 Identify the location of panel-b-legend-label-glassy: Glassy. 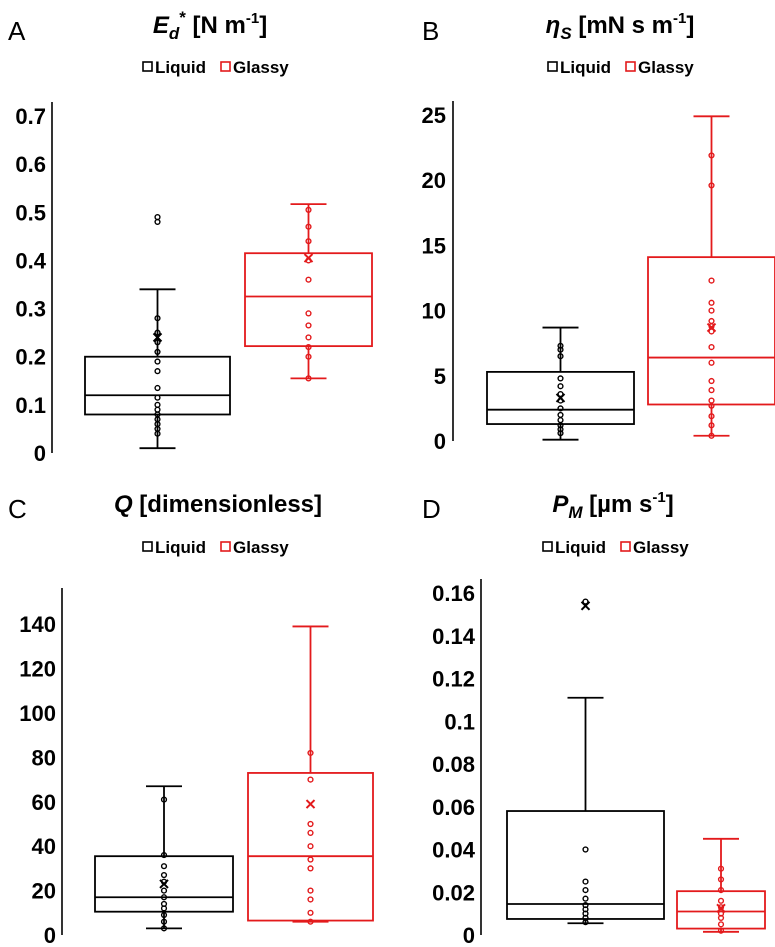
(666, 67).